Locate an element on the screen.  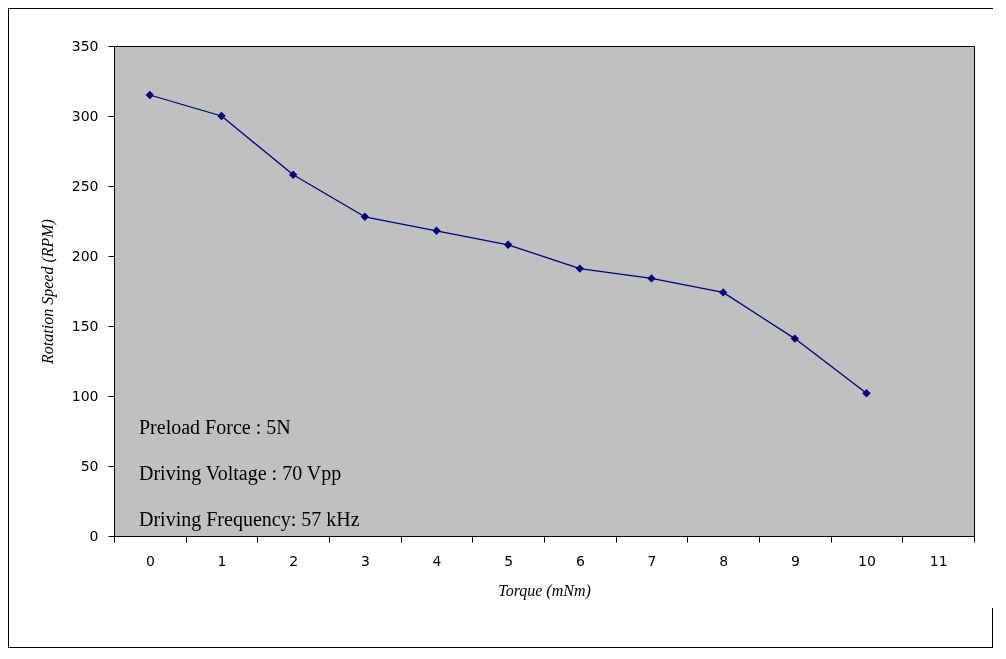
y-tick-label: 200 is located at coordinates (85, 255).